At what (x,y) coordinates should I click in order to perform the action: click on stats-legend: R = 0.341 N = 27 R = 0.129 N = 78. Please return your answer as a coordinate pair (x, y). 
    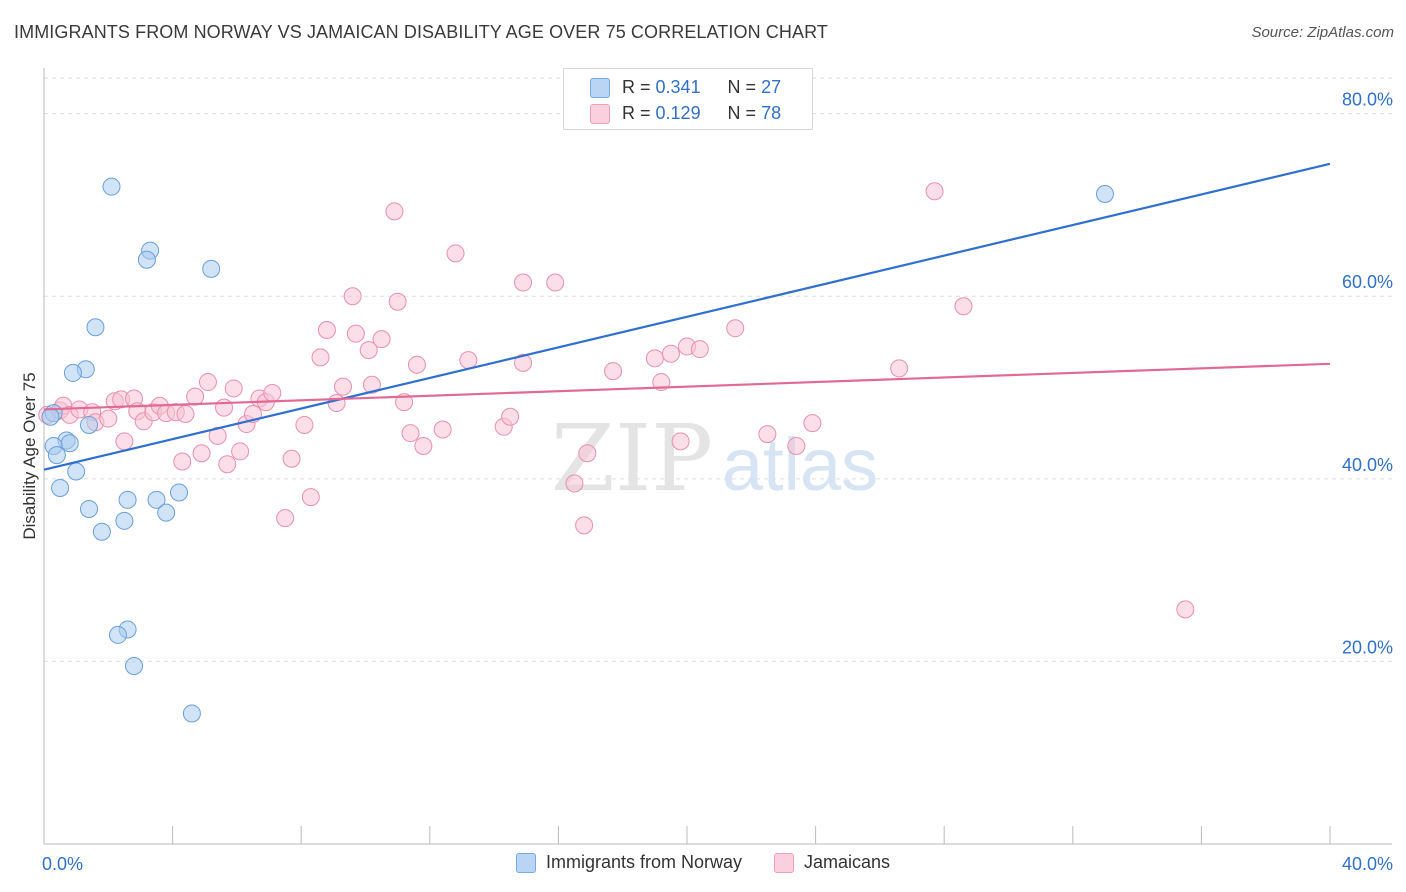
    Looking at the image, I should click on (688, 99).